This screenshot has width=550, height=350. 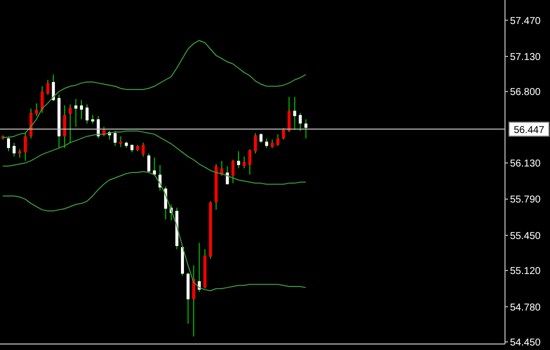 I want to click on y-tick-label: 55.790, so click(x=526, y=200).